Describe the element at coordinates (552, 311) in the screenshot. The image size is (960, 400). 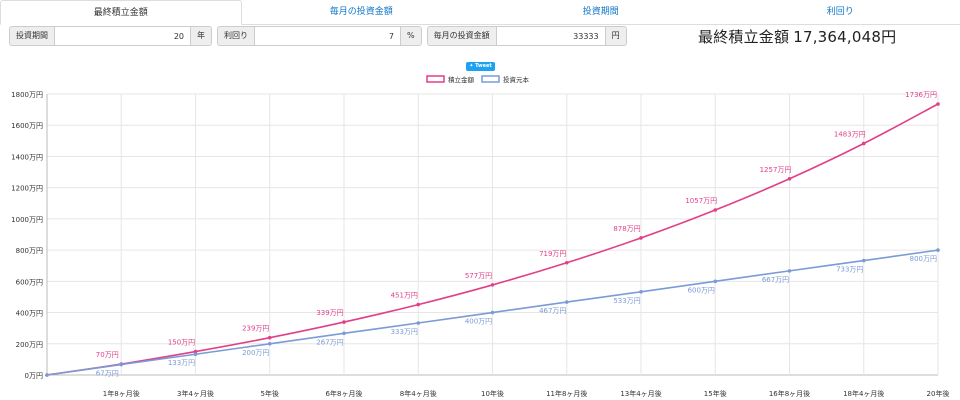
I see `data-label: 467万円` at that location.